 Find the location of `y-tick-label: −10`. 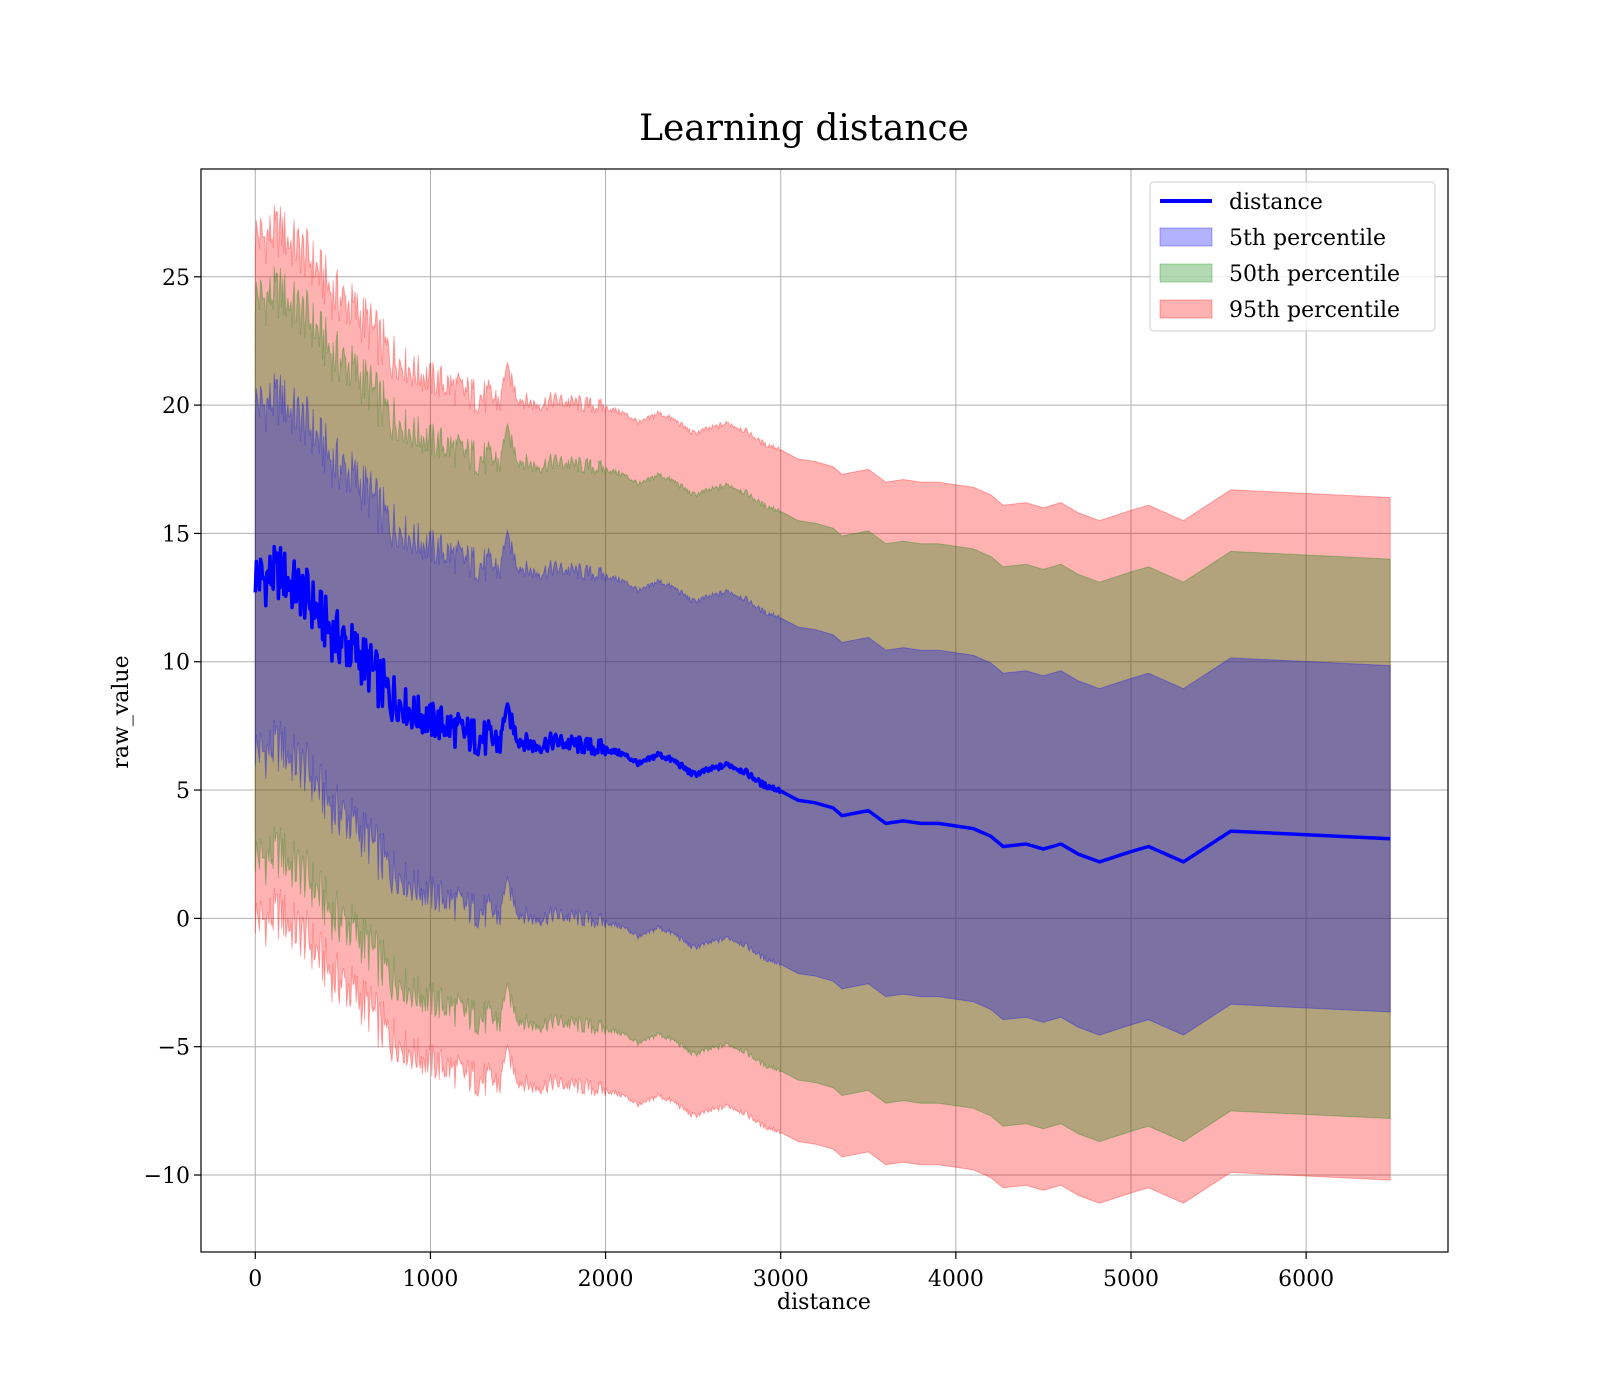

y-tick-label: −10 is located at coordinates (167, 1176).